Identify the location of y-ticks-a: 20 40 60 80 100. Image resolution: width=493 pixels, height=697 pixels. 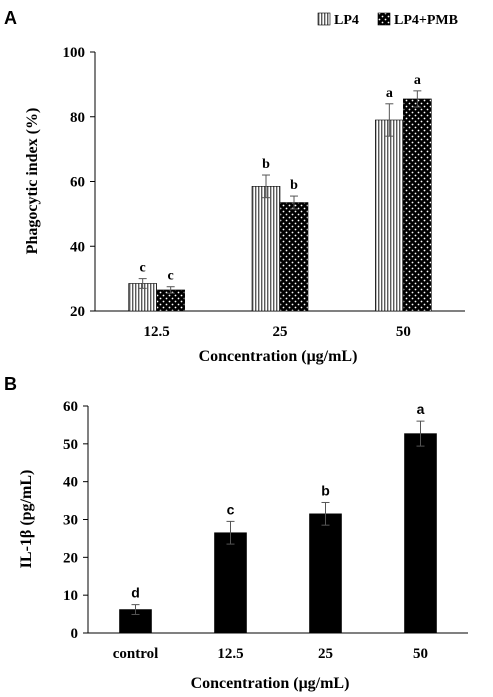
(79, 182).